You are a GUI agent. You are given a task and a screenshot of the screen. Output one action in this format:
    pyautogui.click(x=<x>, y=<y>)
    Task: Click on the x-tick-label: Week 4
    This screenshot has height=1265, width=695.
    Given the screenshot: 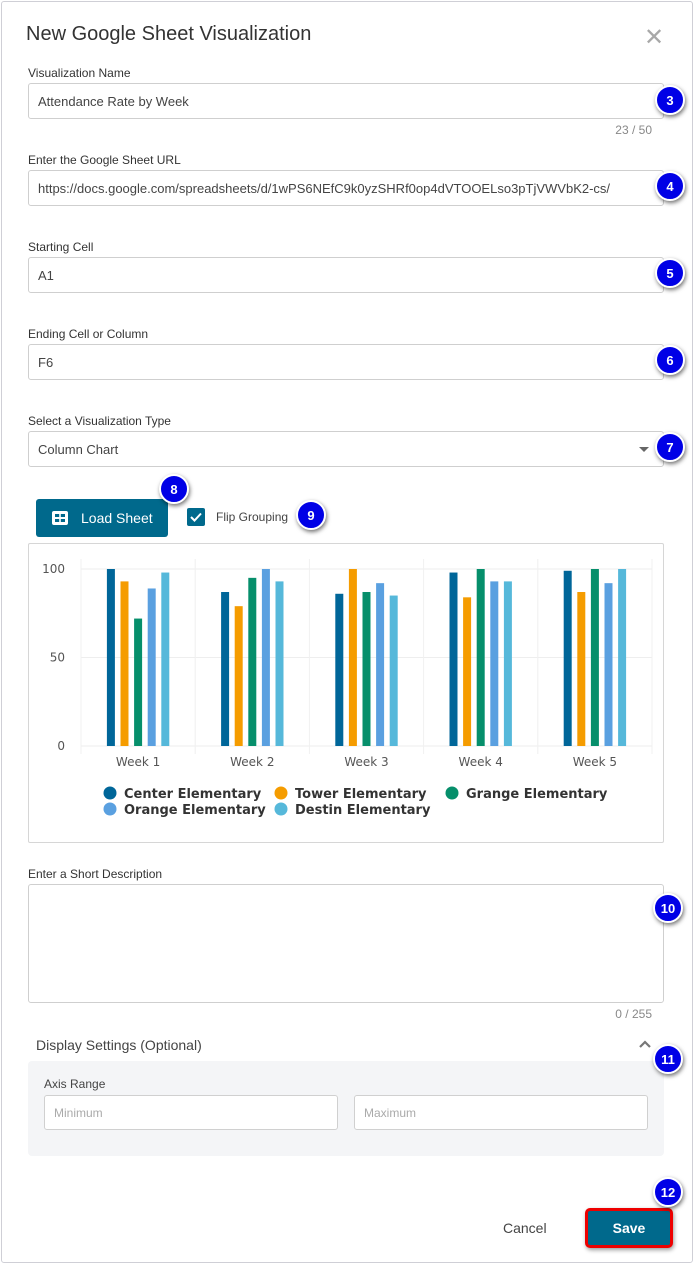 What is the action you would take?
    pyautogui.click(x=481, y=762)
    